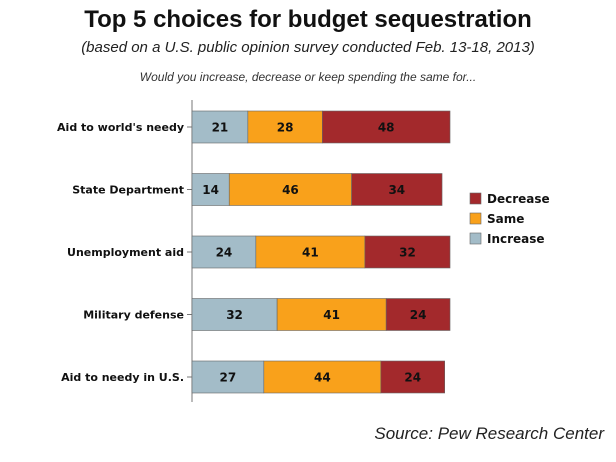 Image resolution: width=616 pixels, height=462 pixels. I want to click on legend-label-increase: Increase, so click(516, 239).